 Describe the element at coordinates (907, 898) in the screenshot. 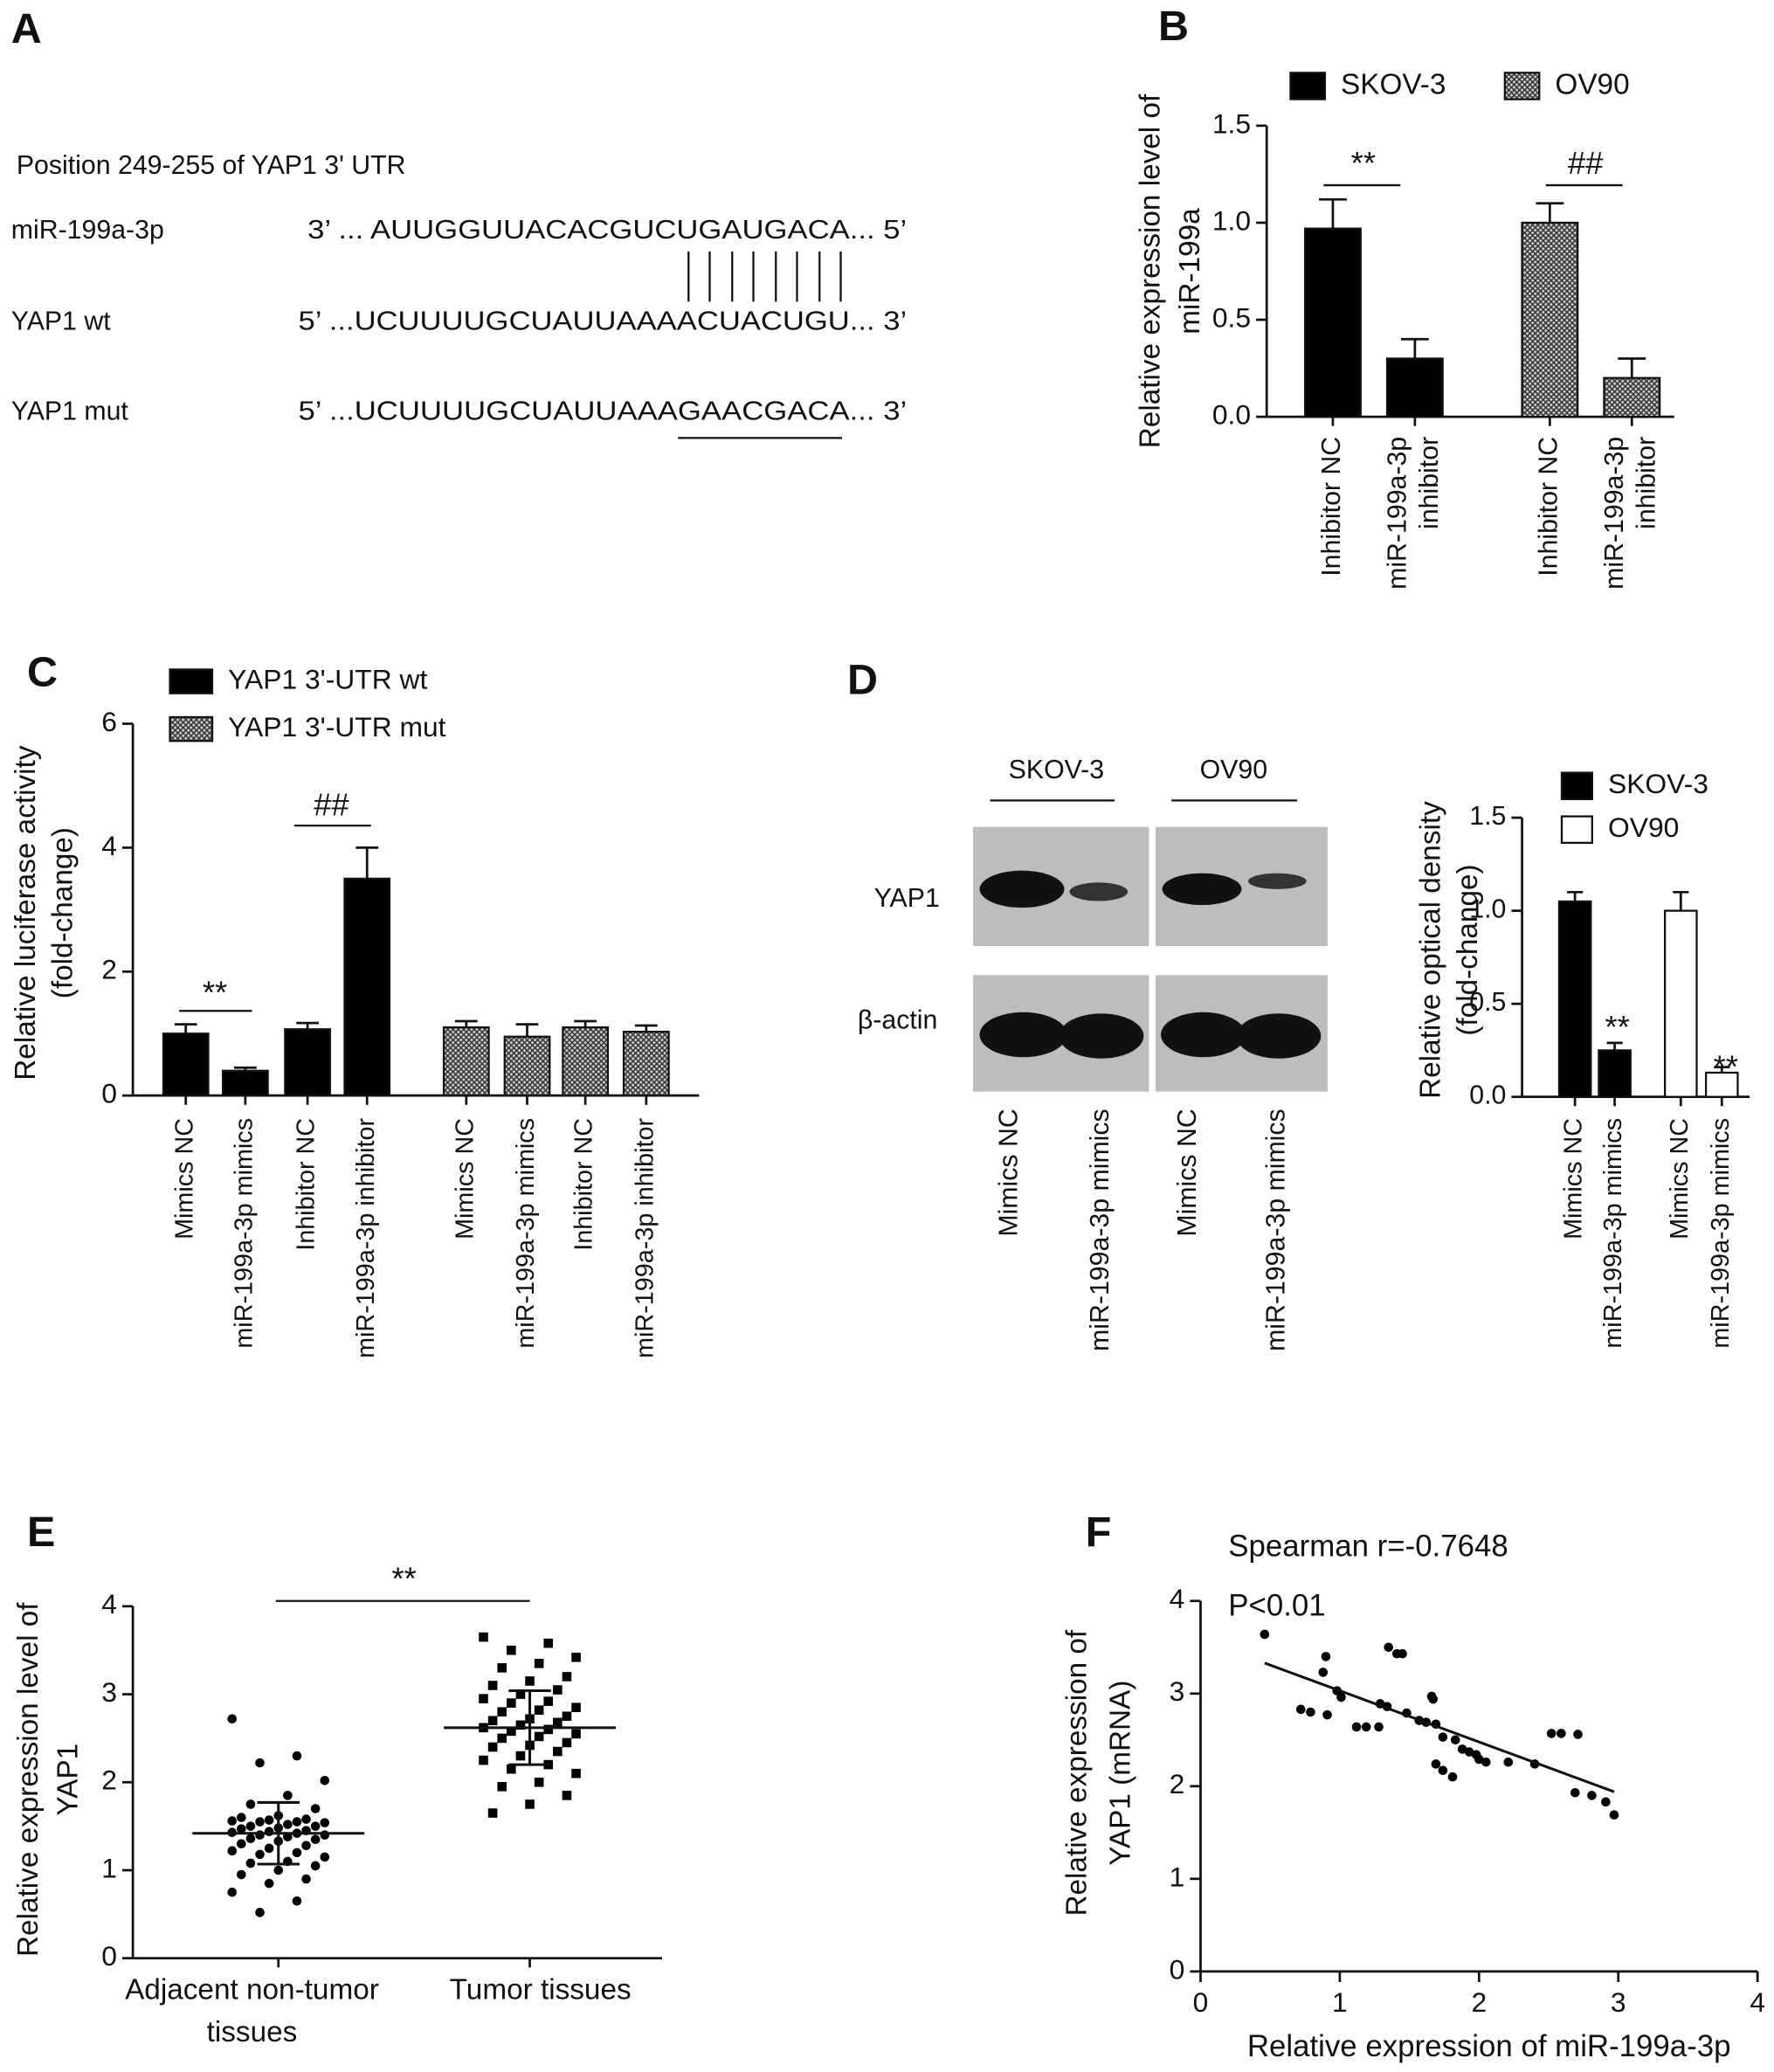

I see `row-label: YAP1` at that location.